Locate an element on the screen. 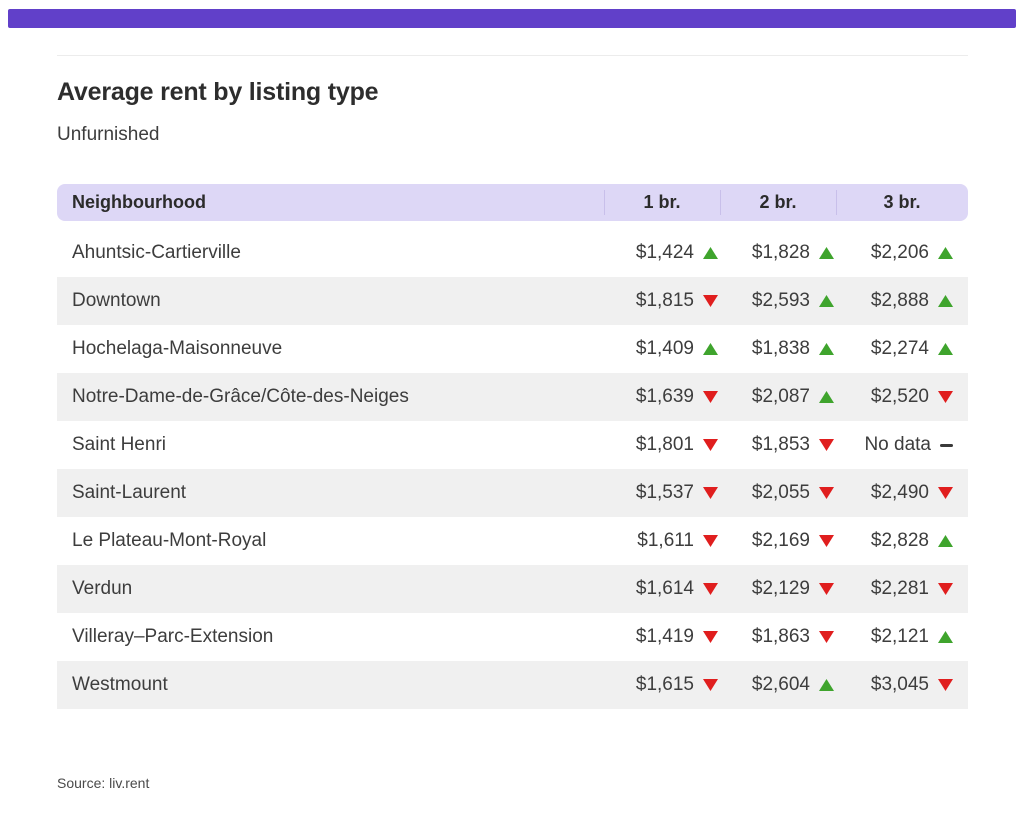 Image resolution: width=1024 pixels, height=819 pixels. table-row: Le Plateau-Mont-Royal $1,611 $2,169 $2,828 is located at coordinates (512, 541).